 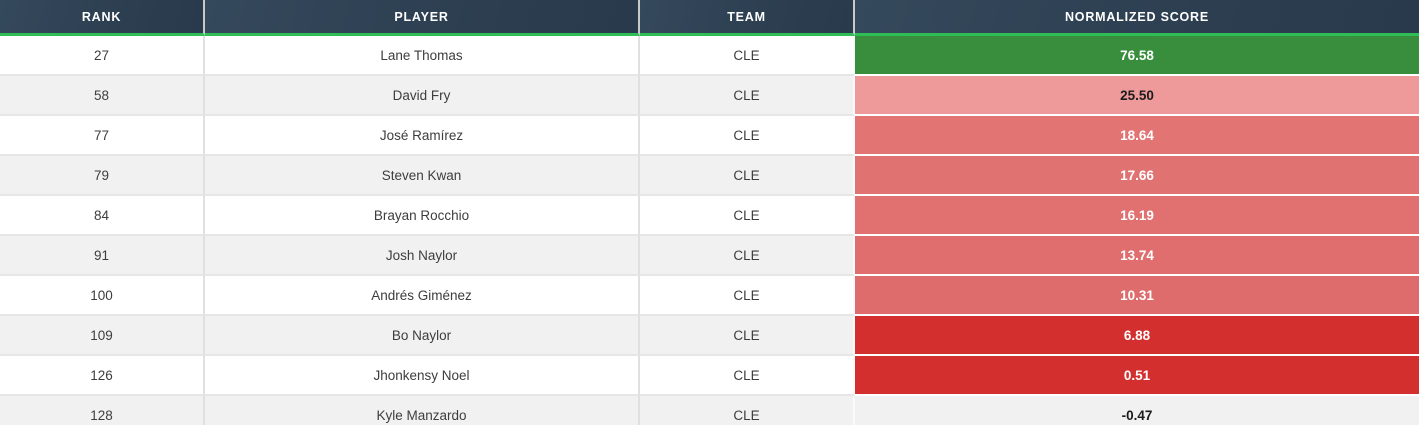 I want to click on score-cell: 10.31, so click(x=1137, y=296).